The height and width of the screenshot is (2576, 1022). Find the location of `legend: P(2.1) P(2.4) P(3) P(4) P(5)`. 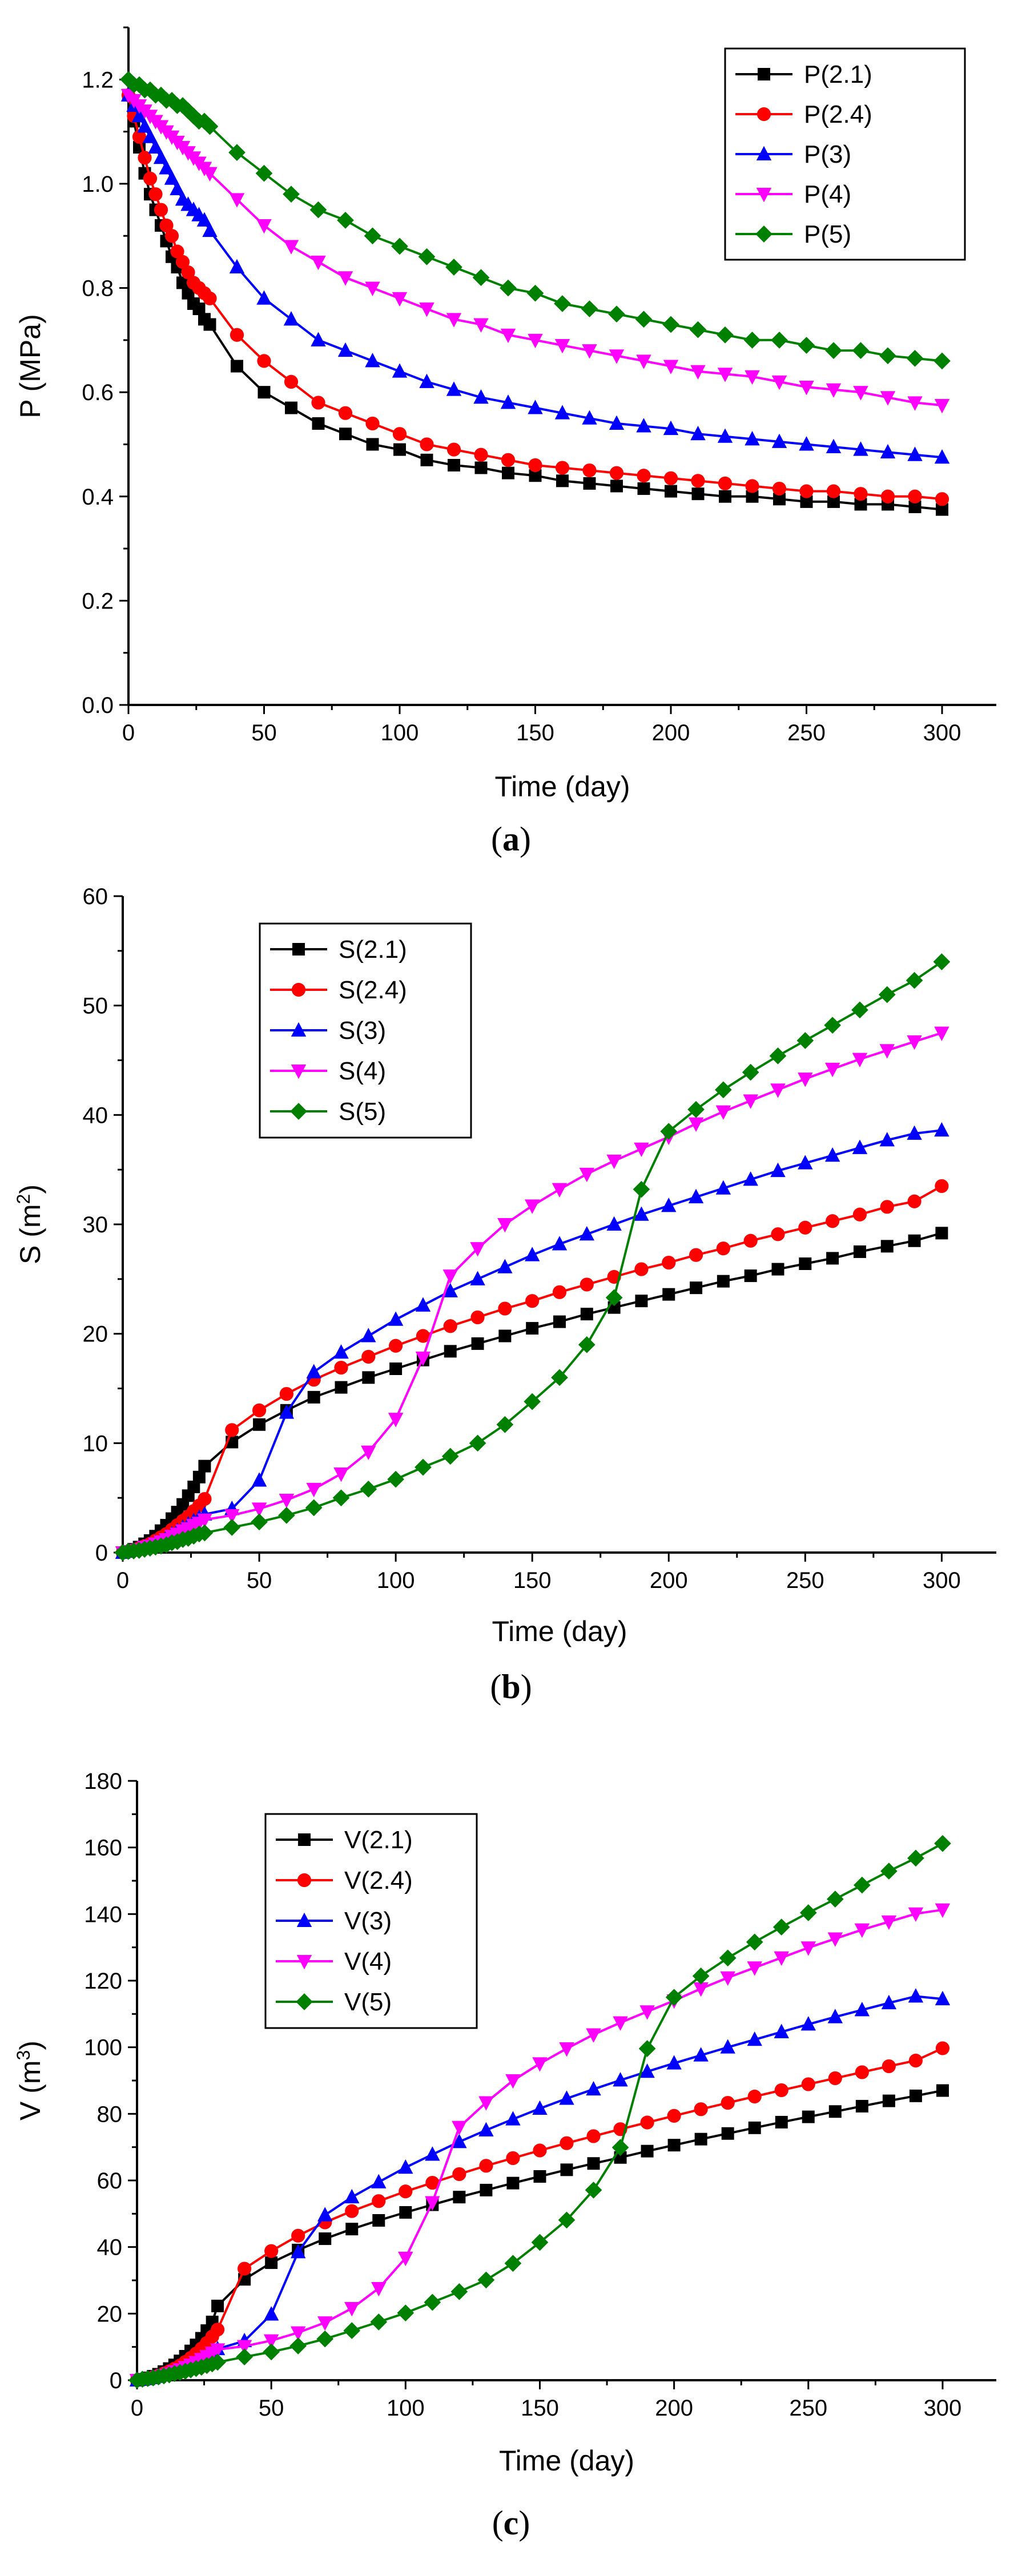

legend: P(2.1) P(2.4) P(3) P(4) P(5) is located at coordinates (845, 154).